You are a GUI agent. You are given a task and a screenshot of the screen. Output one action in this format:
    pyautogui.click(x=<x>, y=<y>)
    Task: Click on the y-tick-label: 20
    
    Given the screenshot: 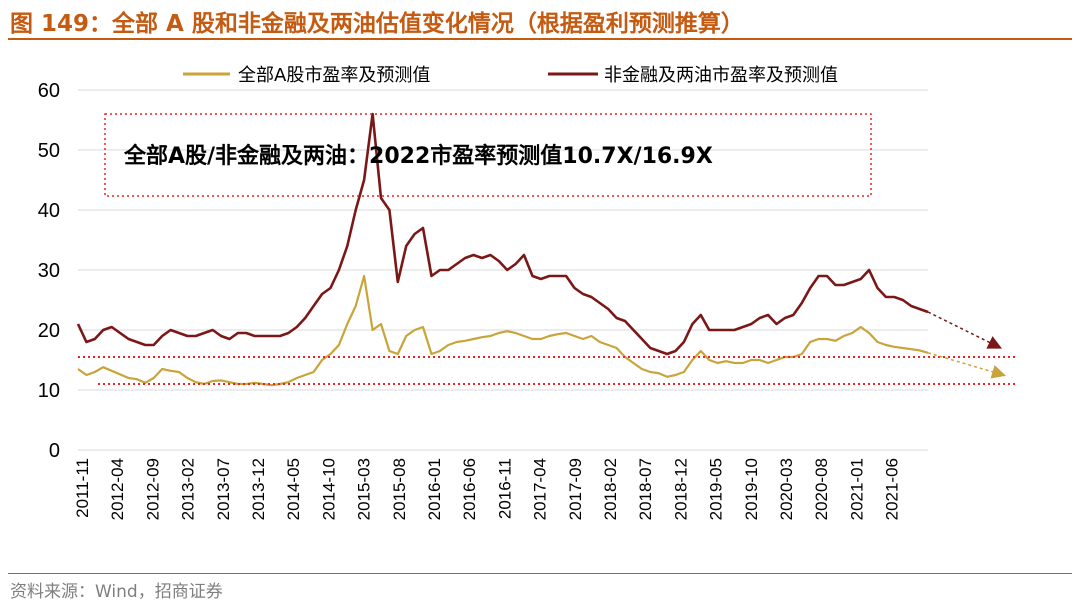 What is the action you would take?
    pyautogui.click(x=49, y=331)
    